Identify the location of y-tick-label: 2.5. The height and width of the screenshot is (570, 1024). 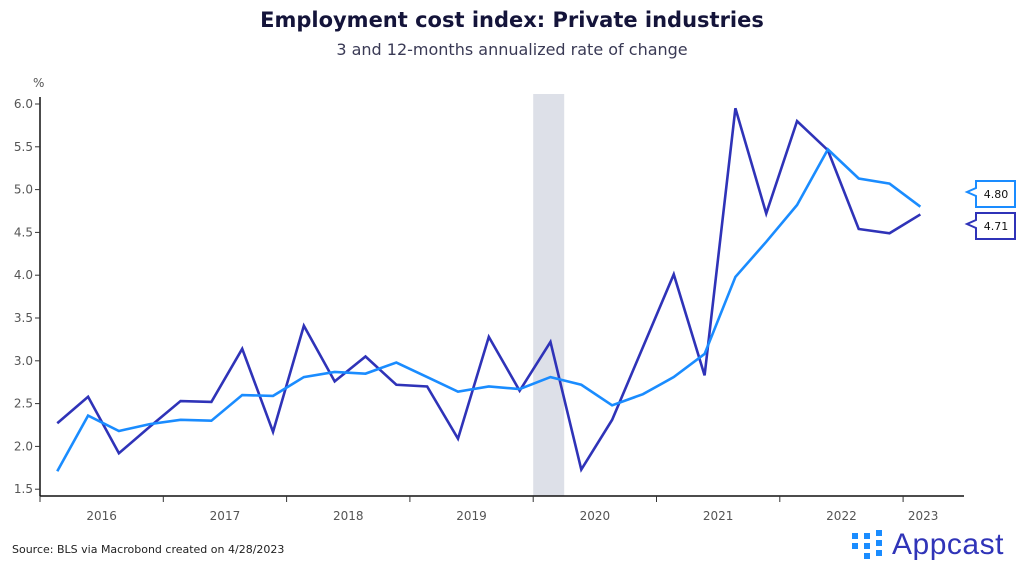
(23, 404).